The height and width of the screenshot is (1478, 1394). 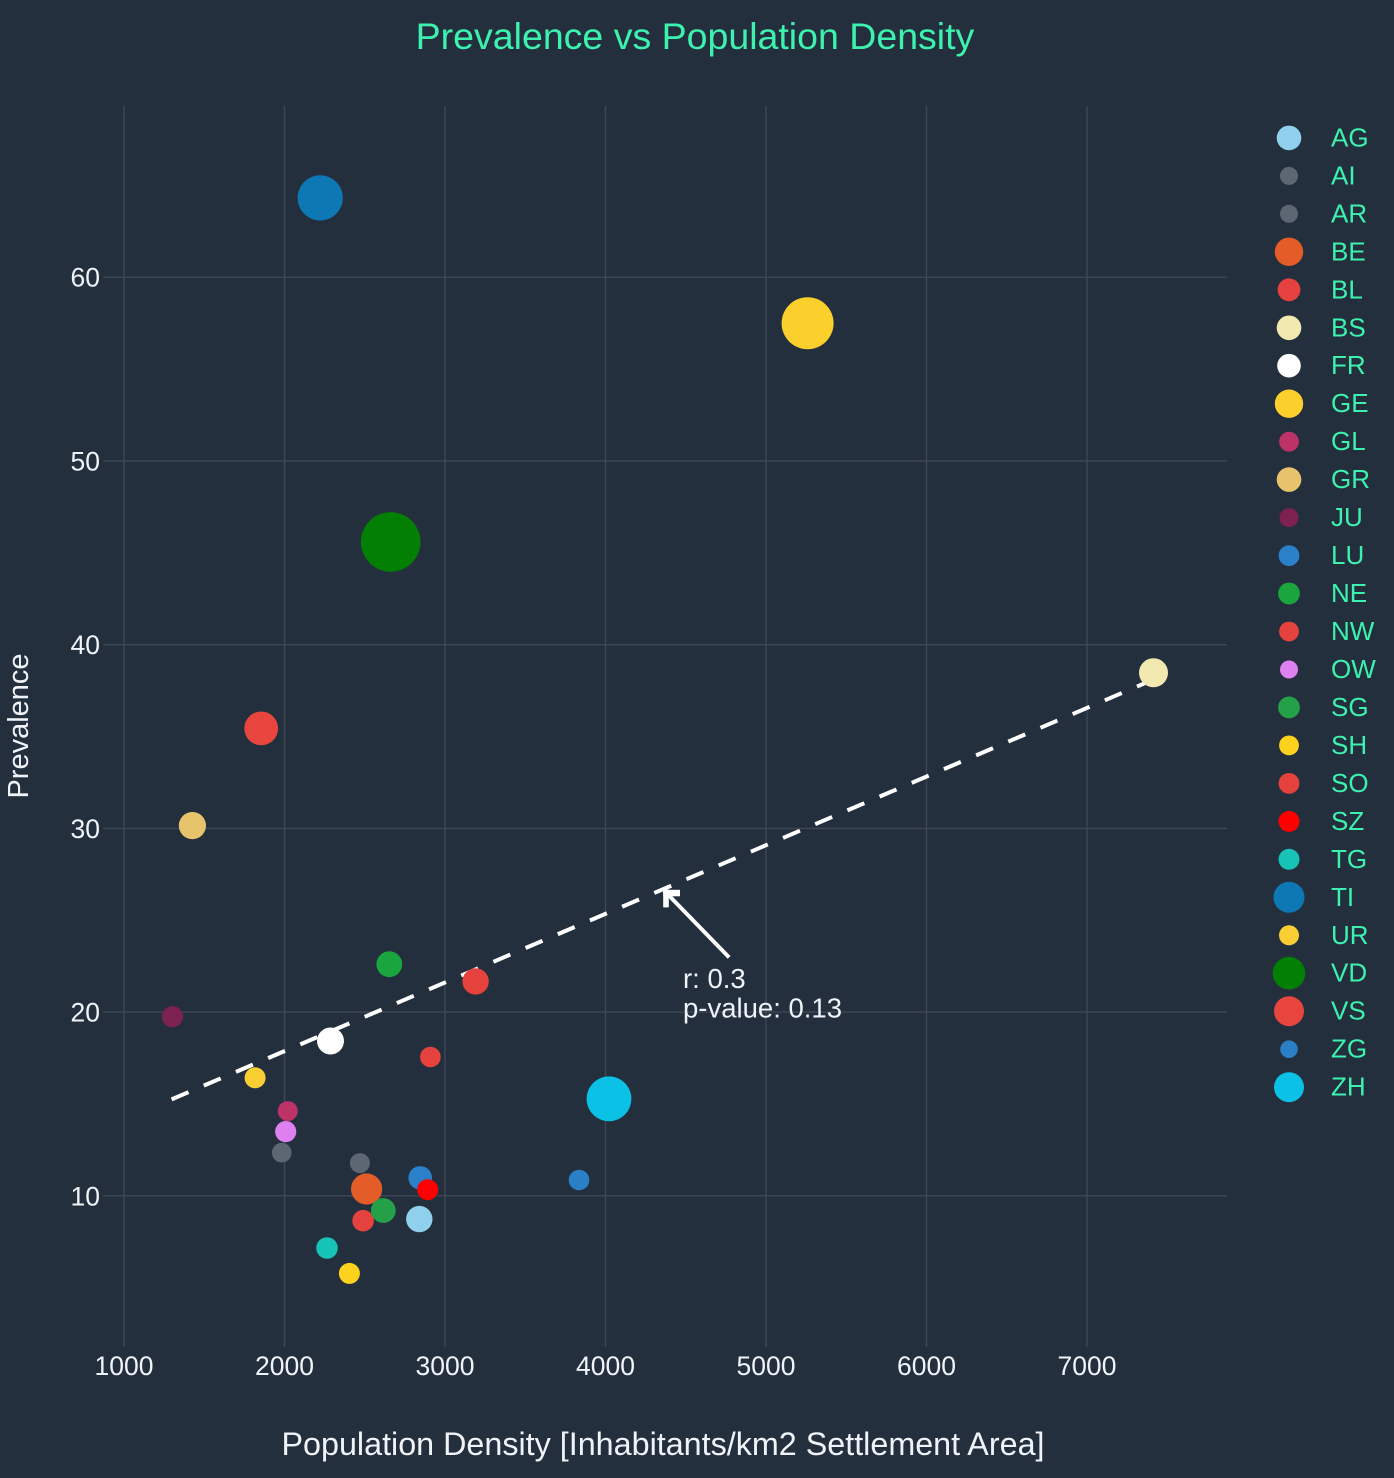 I want to click on svg-text: p-value: 0.13, so click(x=762, y=1008).